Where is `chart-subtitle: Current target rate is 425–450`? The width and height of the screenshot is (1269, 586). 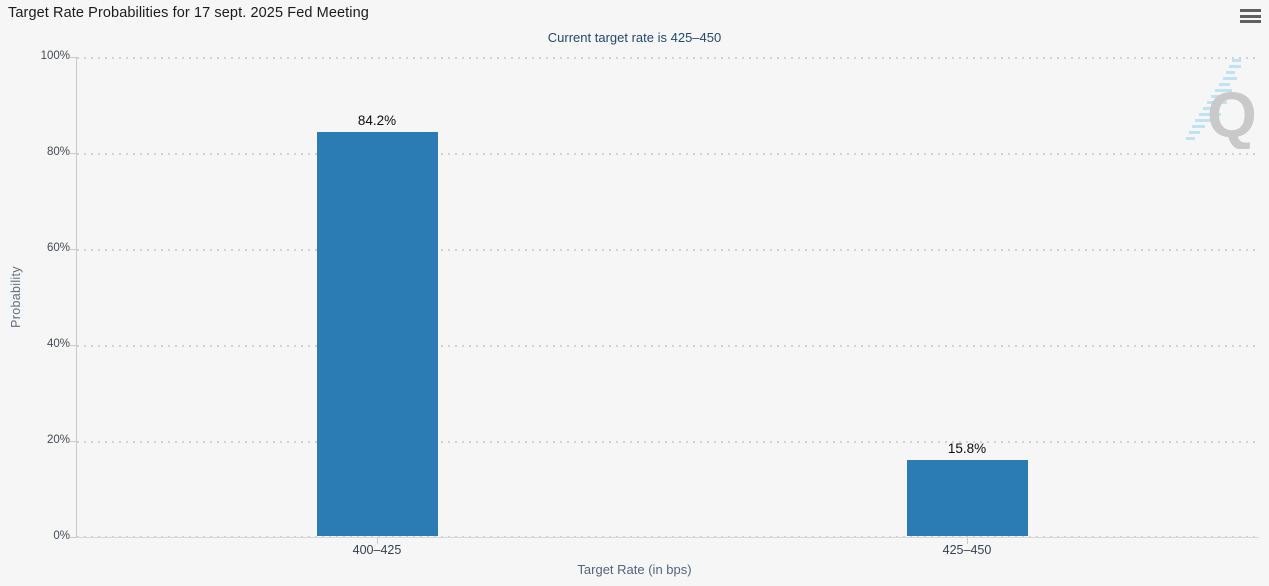
chart-subtitle: Current target rate is 425–450 is located at coordinates (634, 37).